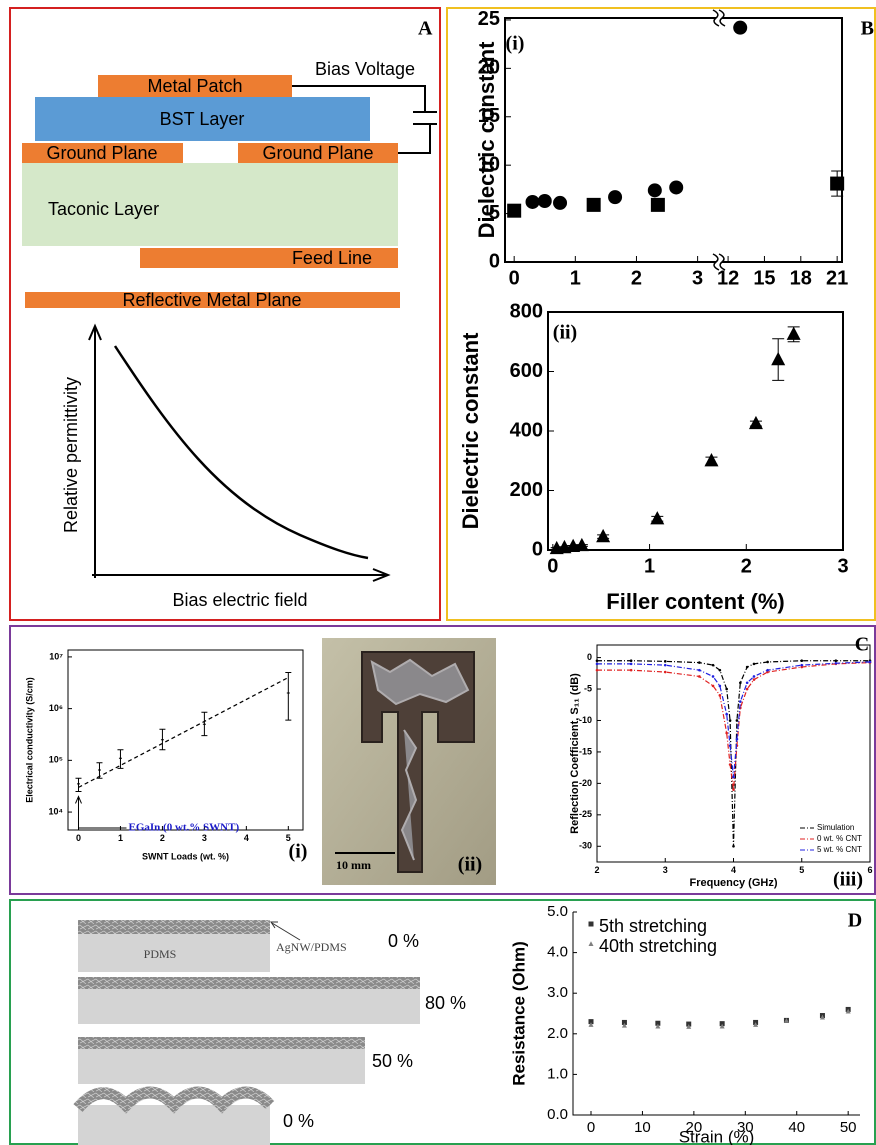  What do you see at coordinates (848, 1127) in the screenshot?
I see `x-tick-label: 50` at bounding box center [848, 1127].